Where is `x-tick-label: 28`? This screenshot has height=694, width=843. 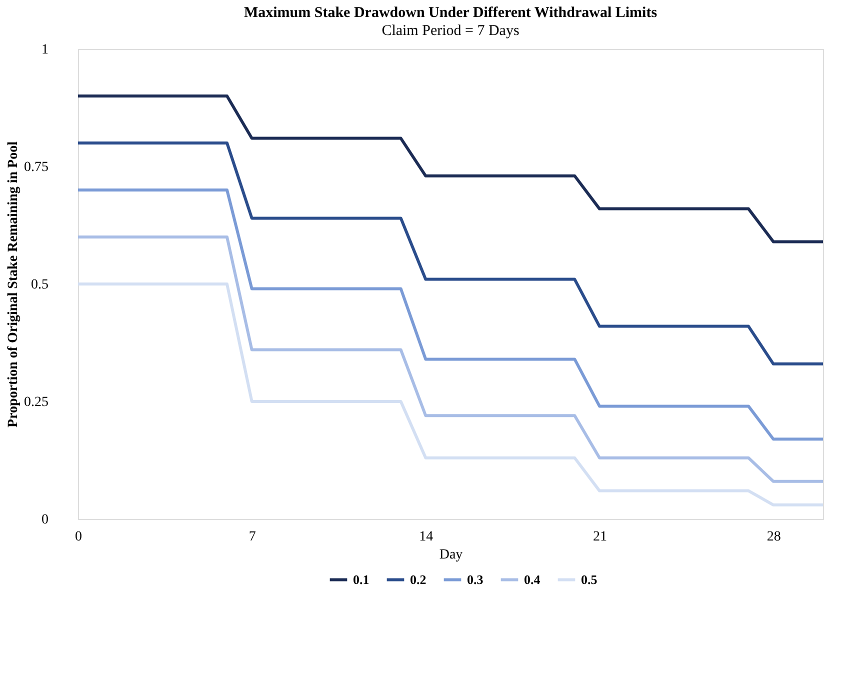 x-tick-label: 28 is located at coordinates (773, 537).